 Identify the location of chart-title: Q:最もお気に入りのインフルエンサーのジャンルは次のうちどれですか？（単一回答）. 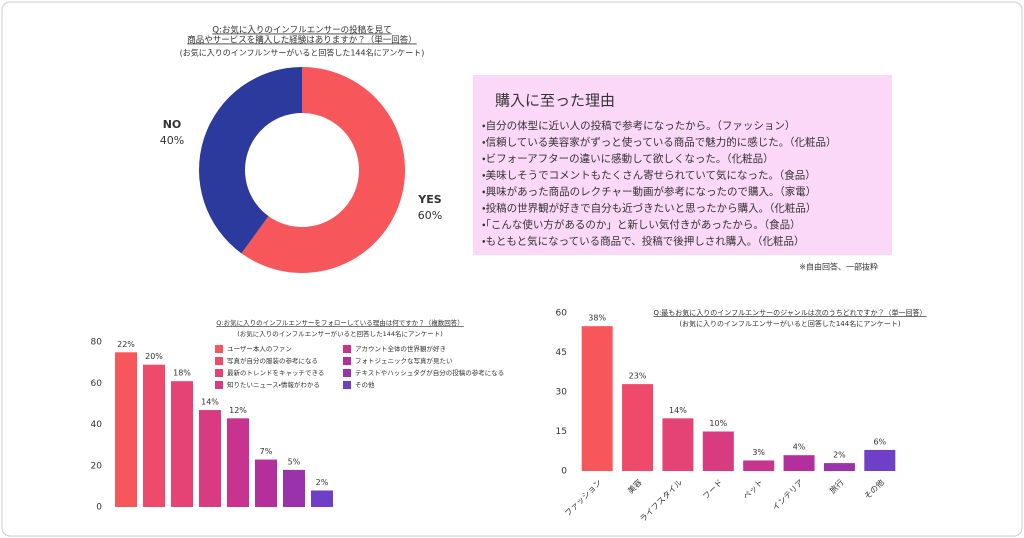
(789, 312).